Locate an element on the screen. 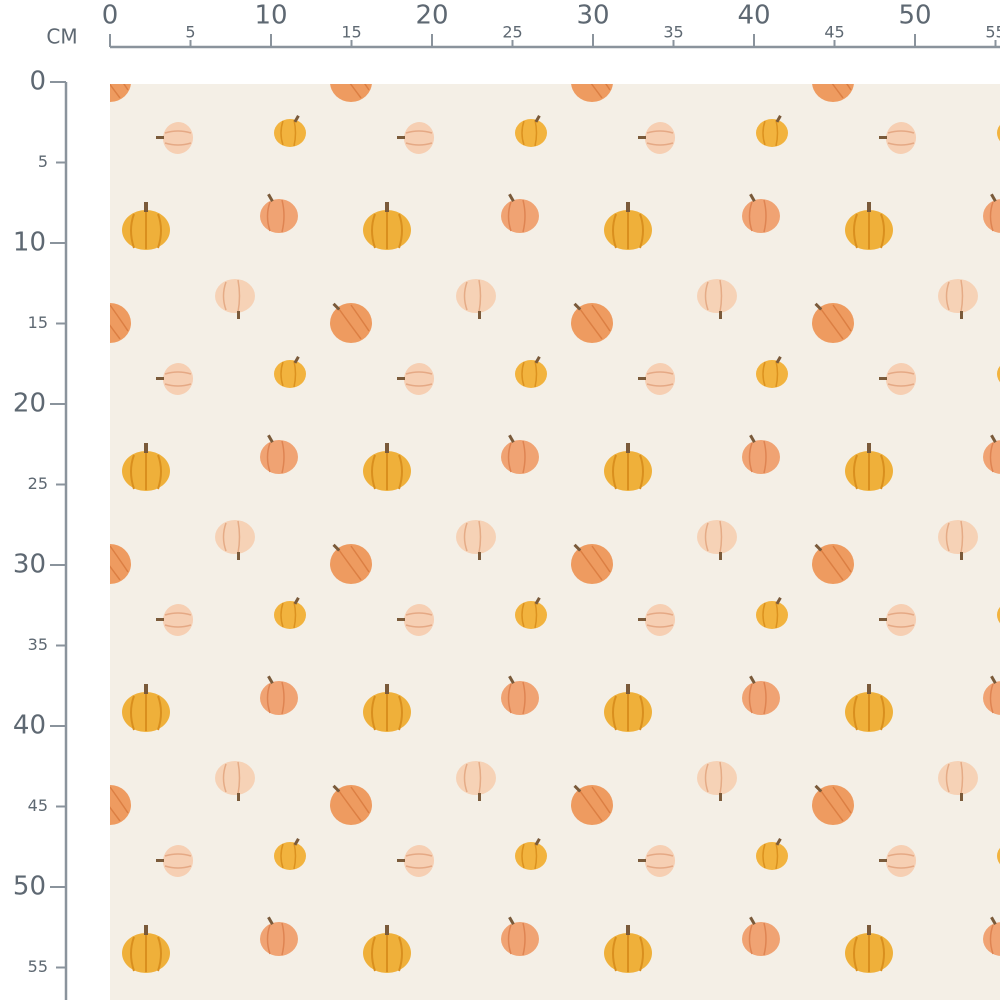 Image resolution: width=1000 pixels, height=1000 pixels. x-tick-label: 5 is located at coordinates (190, 32).